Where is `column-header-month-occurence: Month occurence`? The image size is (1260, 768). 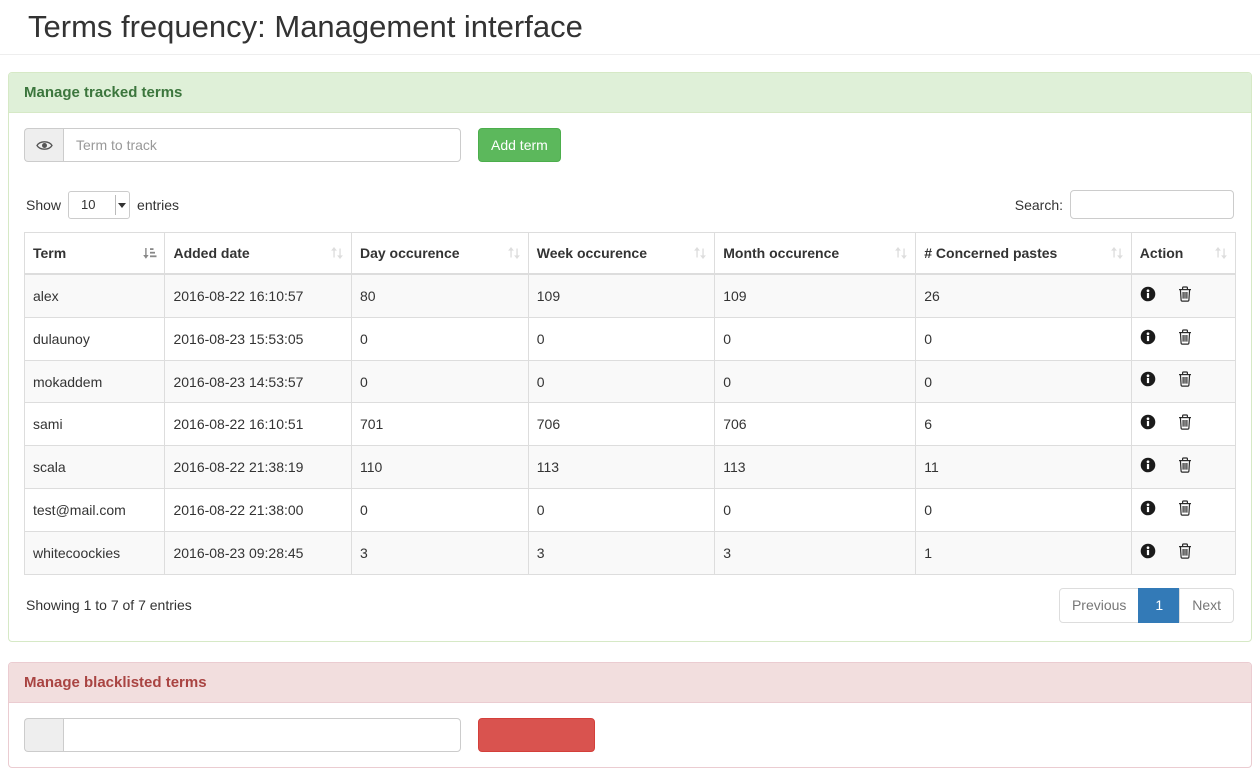 column-header-month-occurence: Month occurence is located at coordinates (815, 254).